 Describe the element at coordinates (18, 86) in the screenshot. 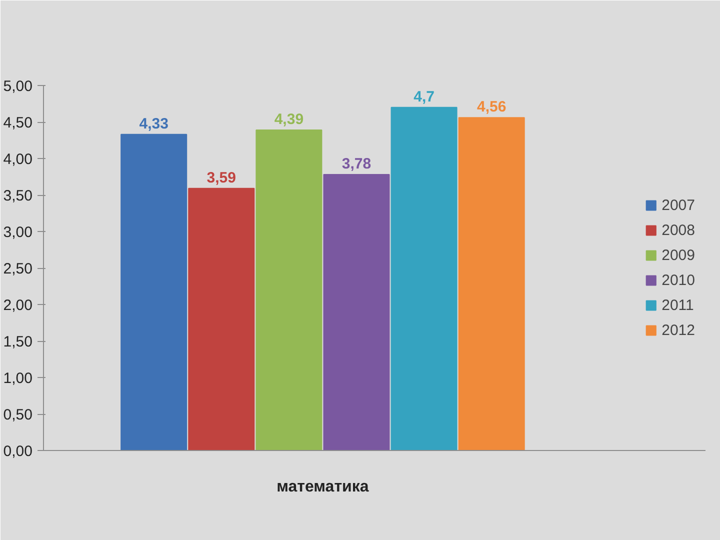

I see `y-tick-label: 5,00` at that location.